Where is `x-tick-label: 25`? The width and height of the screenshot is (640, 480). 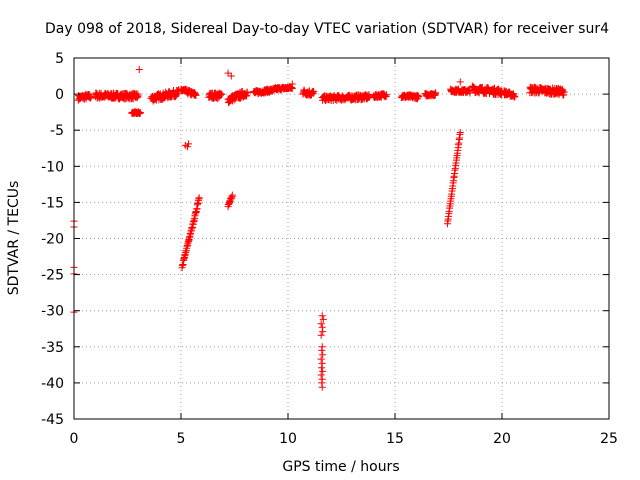
x-tick-label: 25 is located at coordinates (609, 439).